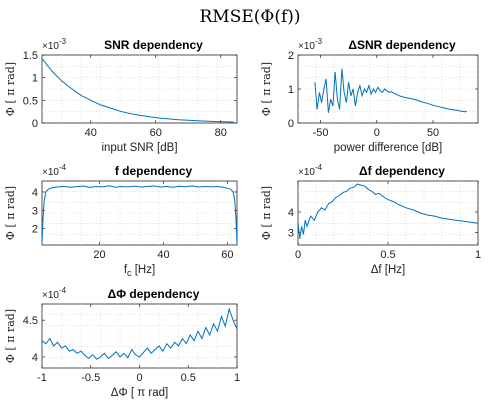  I want to click on x-axis-label: ΔΦ [ π rad], so click(139, 393).